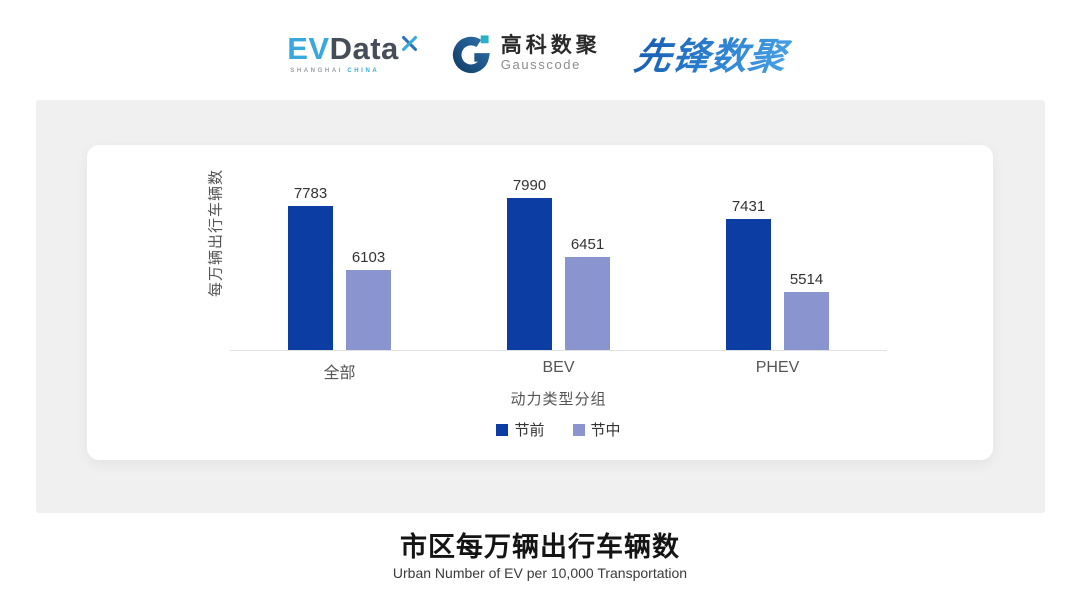 The image size is (1080, 608). What do you see at coordinates (310, 193) in the screenshot?
I see `bar-value-label: 7783` at bounding box center [310, 193].